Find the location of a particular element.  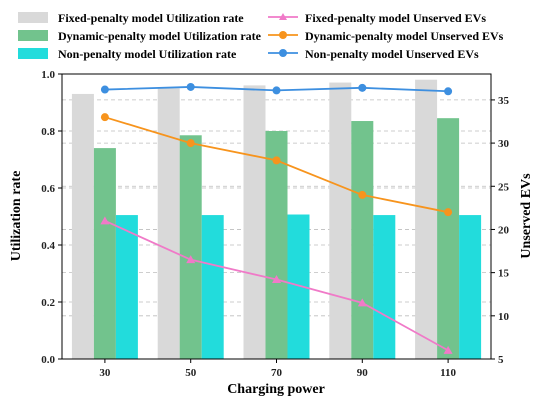

legend-swatch-fixed-util is located at coordinates (33, 17).